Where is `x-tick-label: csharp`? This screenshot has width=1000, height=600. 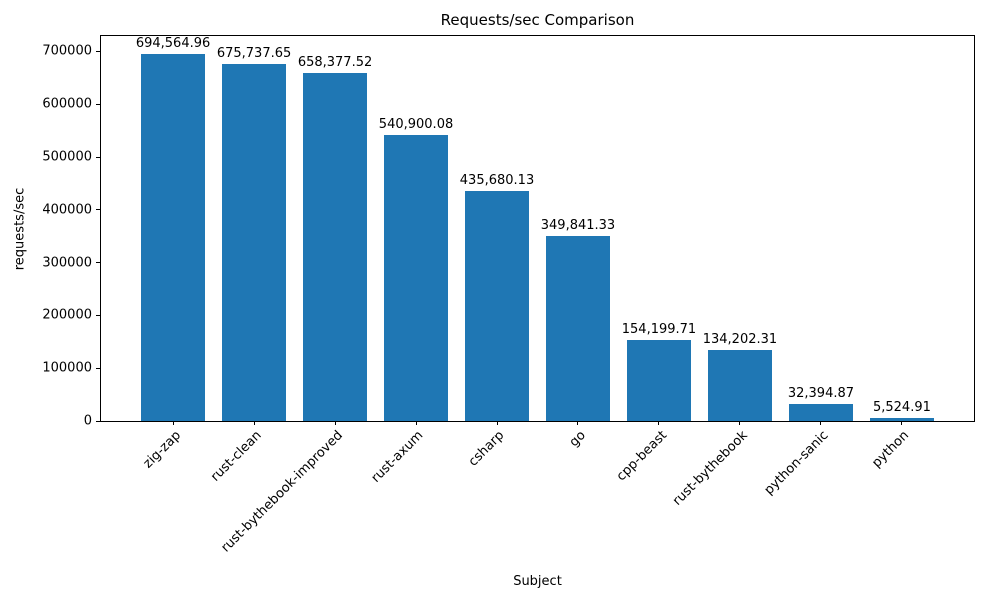 x-tick-label: csharp is located at coordinates (487, 449).